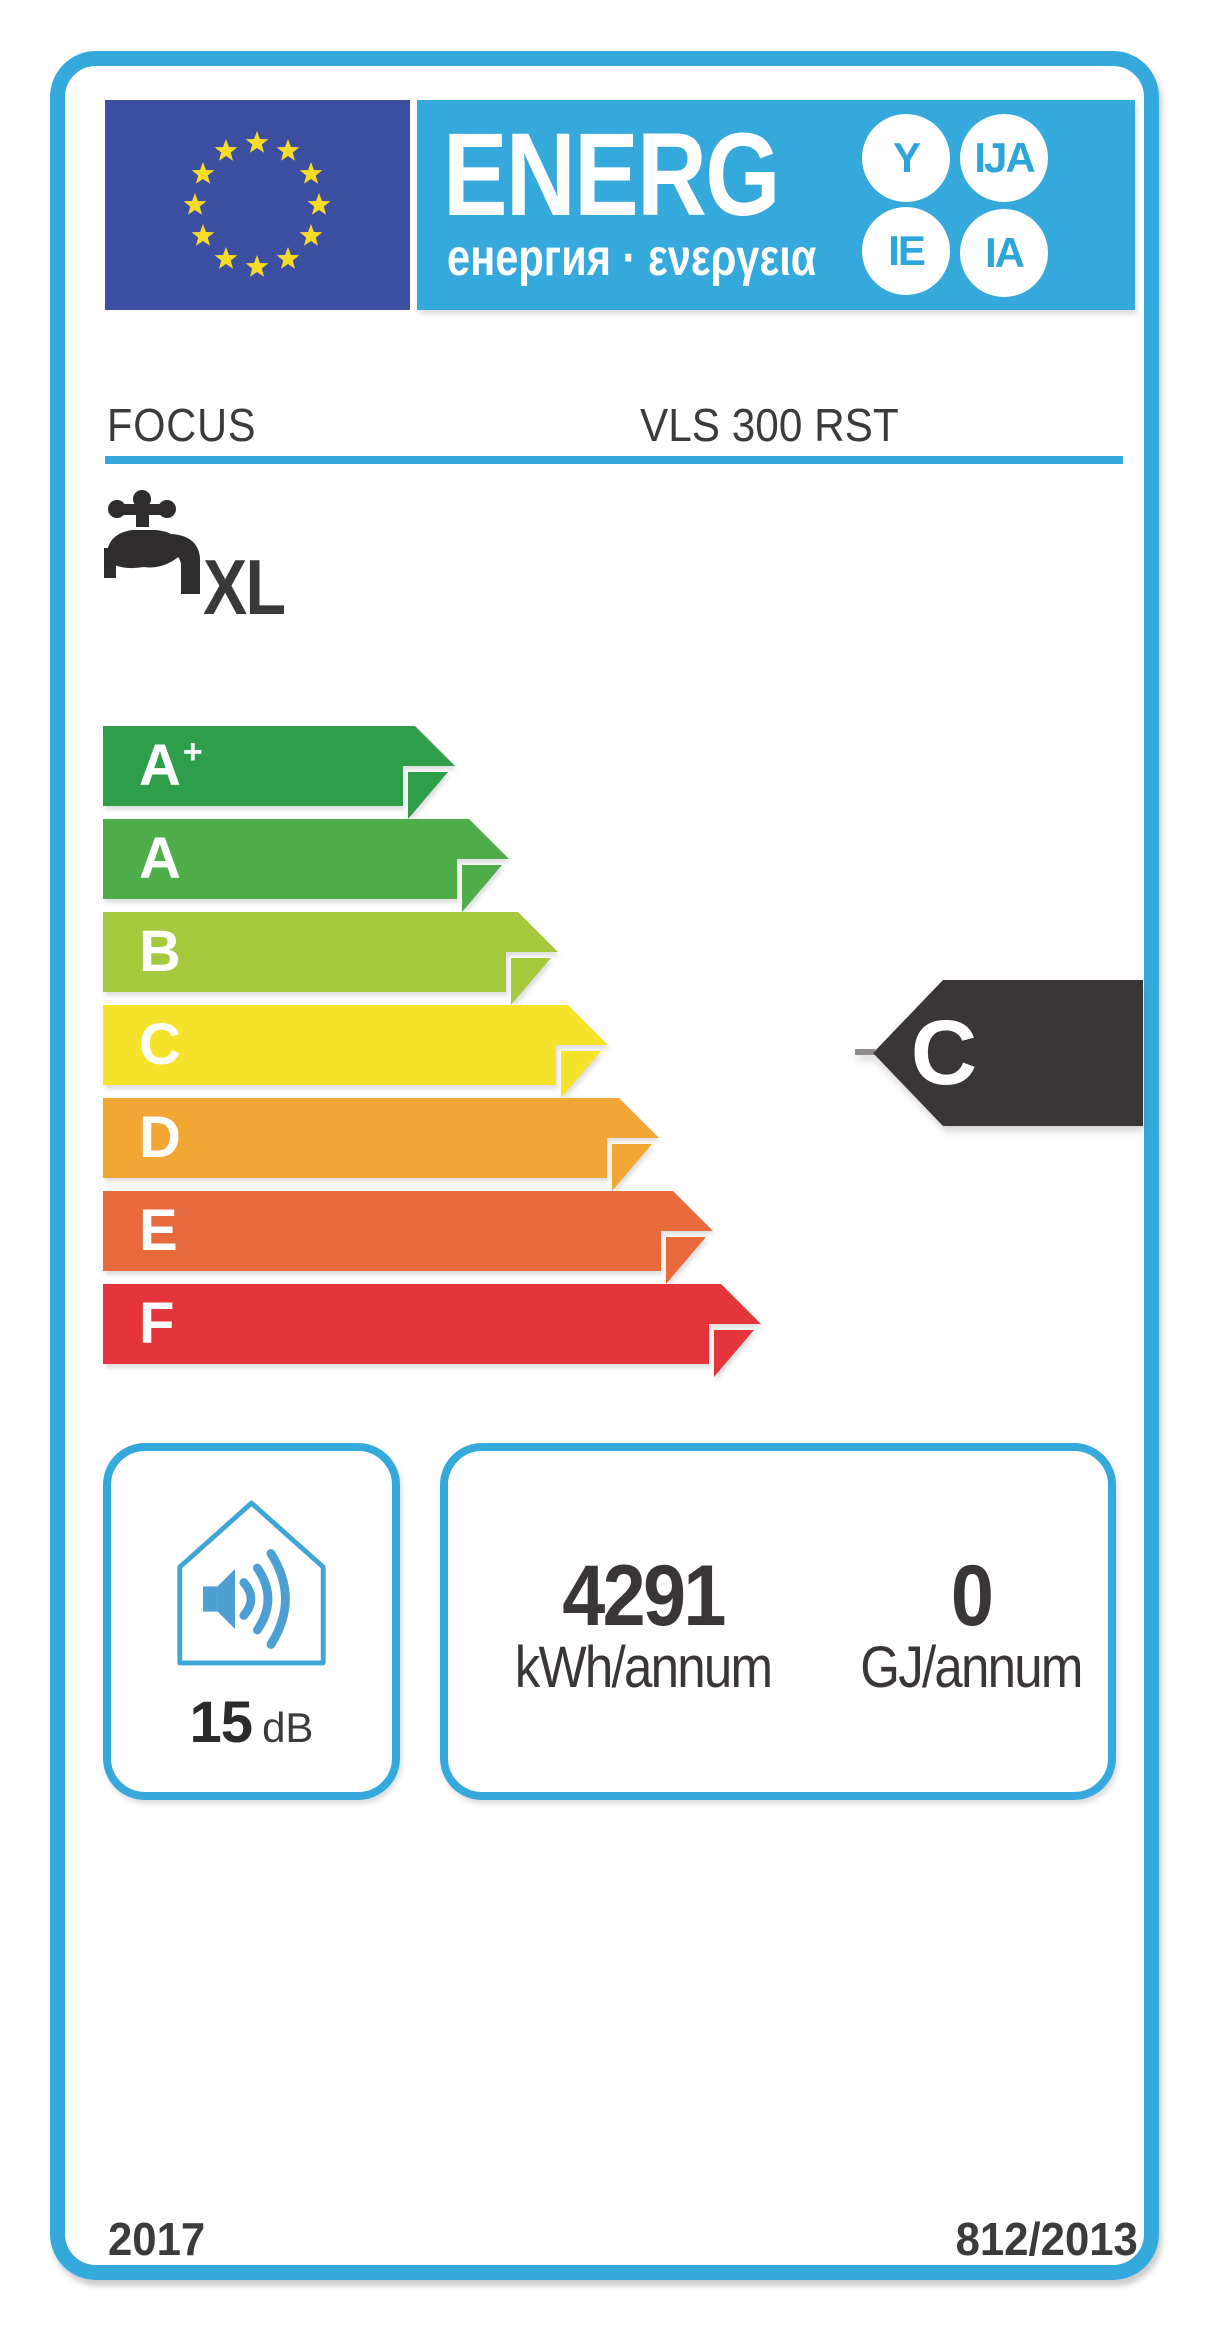  I want to click on eu-flag-icon, so click(257, 205).